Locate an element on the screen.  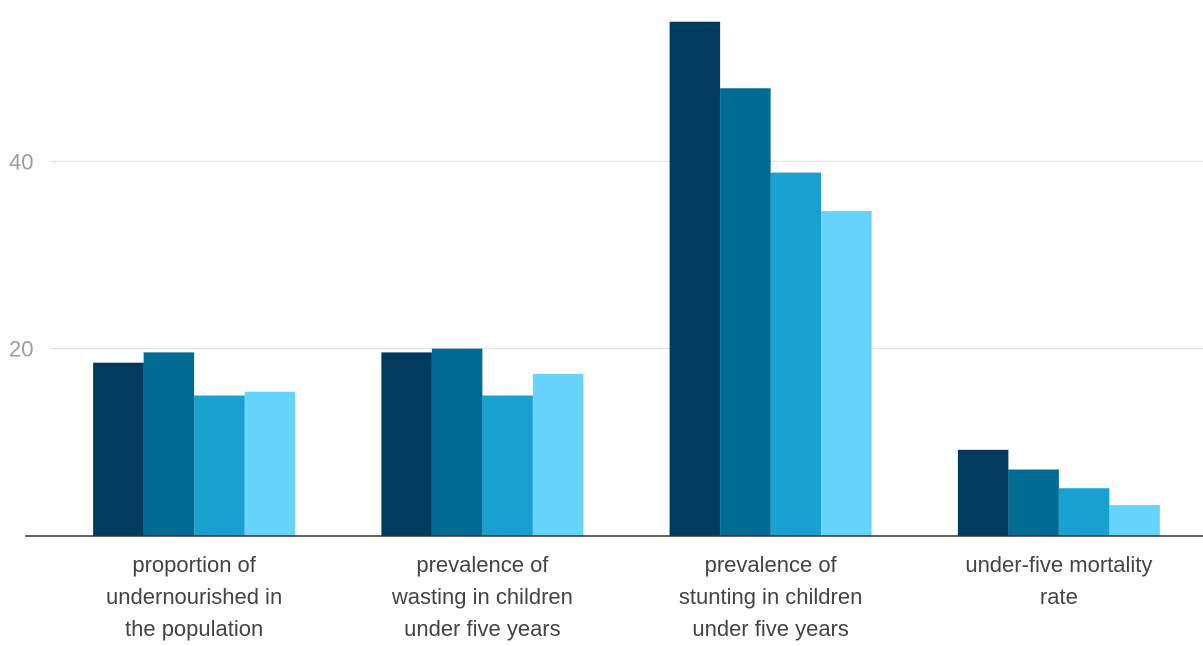
bar-series1-cat3 is located at coordinates (695, 279).